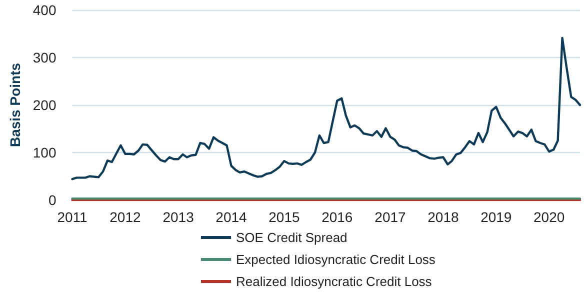 The width and height of the screenshot is (586, 308). What do you see at coordinates (334, 281) in the screenshot?
I see `legend-label: Realized Idiosyncratic Credit Loss` at bounding box center [334, 281].